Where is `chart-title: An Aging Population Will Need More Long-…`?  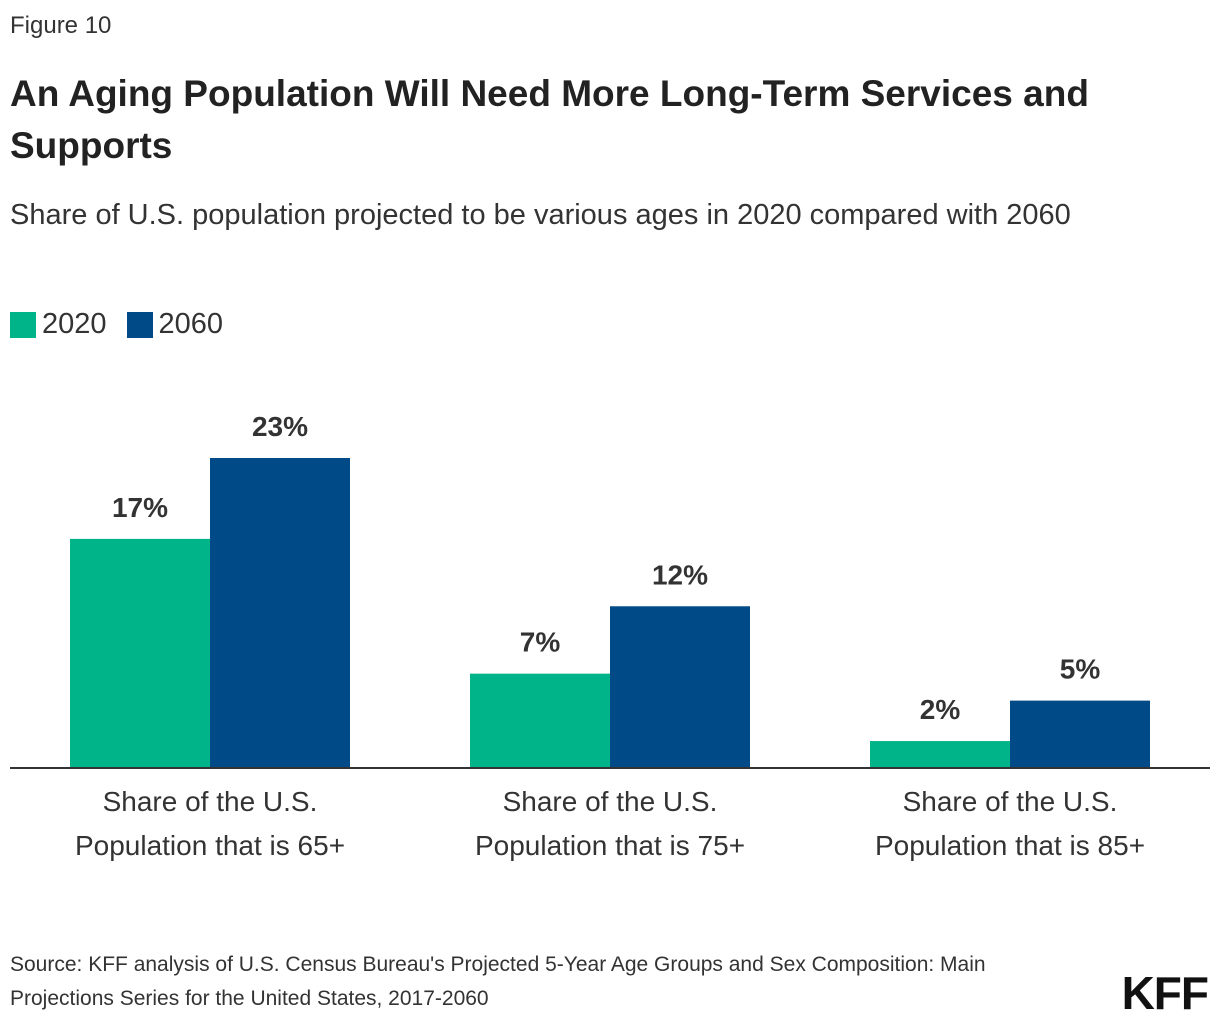 chart-title: An Aging Population Will Need More Long-… is located at coordinates (549, 119).